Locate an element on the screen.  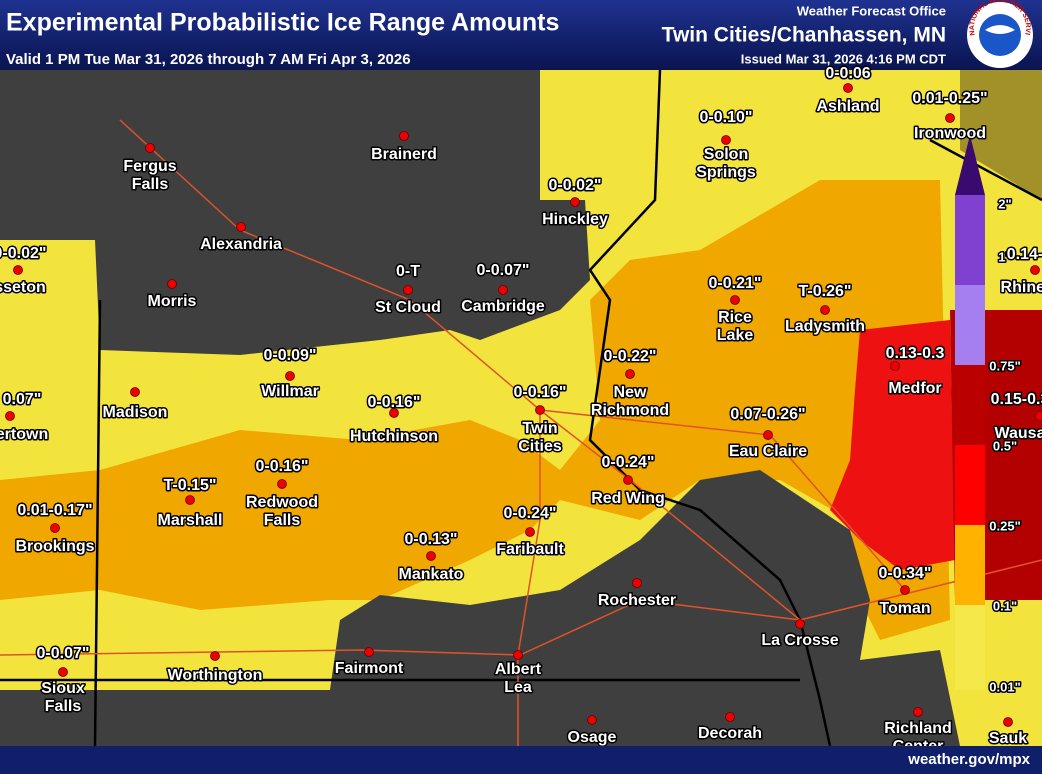
legend-label: 0.5" is located at coordinates (1005, 445).